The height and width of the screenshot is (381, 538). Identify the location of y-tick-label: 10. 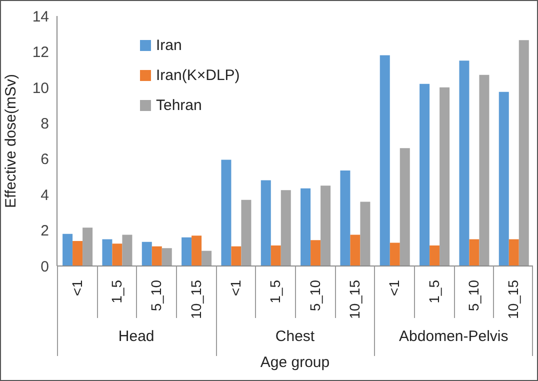
(40, 88).